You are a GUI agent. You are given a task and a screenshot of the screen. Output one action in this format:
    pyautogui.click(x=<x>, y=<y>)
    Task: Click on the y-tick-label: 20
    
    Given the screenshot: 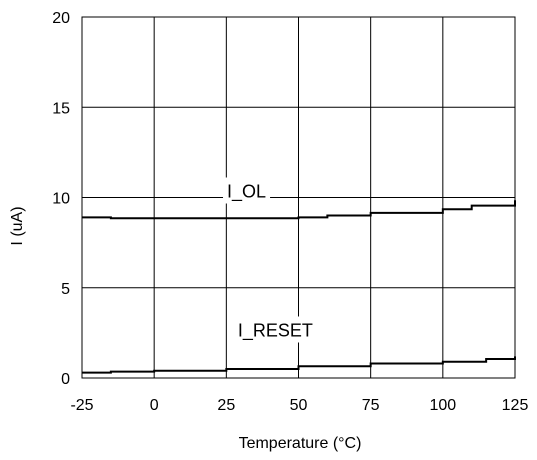 What is the action you would take?
    pyautogui.click(x=61, y=18)
    